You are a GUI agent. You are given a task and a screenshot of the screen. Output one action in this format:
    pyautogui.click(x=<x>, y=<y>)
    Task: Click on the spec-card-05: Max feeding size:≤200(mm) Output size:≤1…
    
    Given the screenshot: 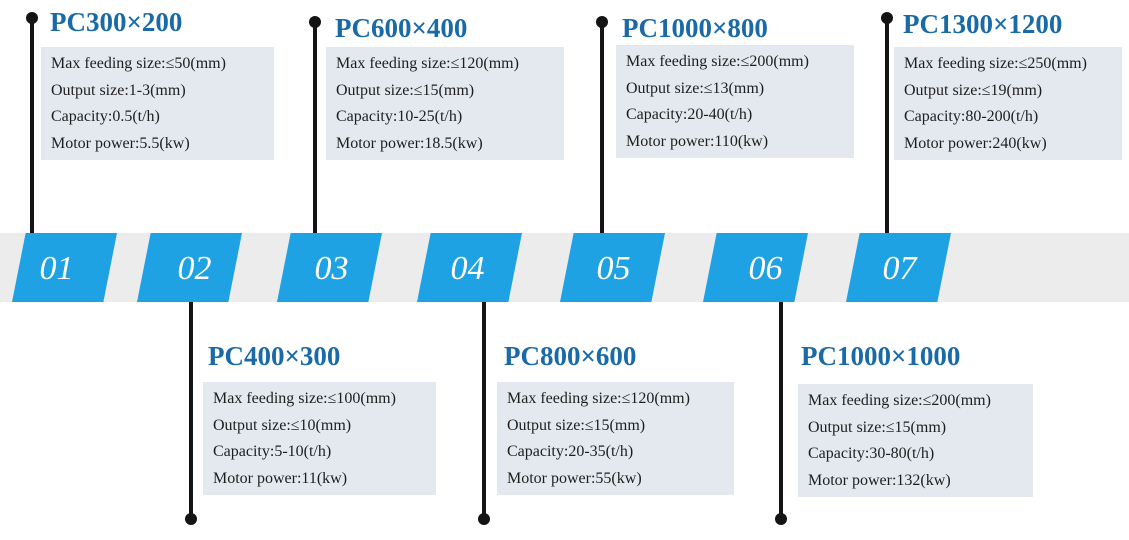 What is the action you would take?
    pyautogui.click(x=735, y=101)
    